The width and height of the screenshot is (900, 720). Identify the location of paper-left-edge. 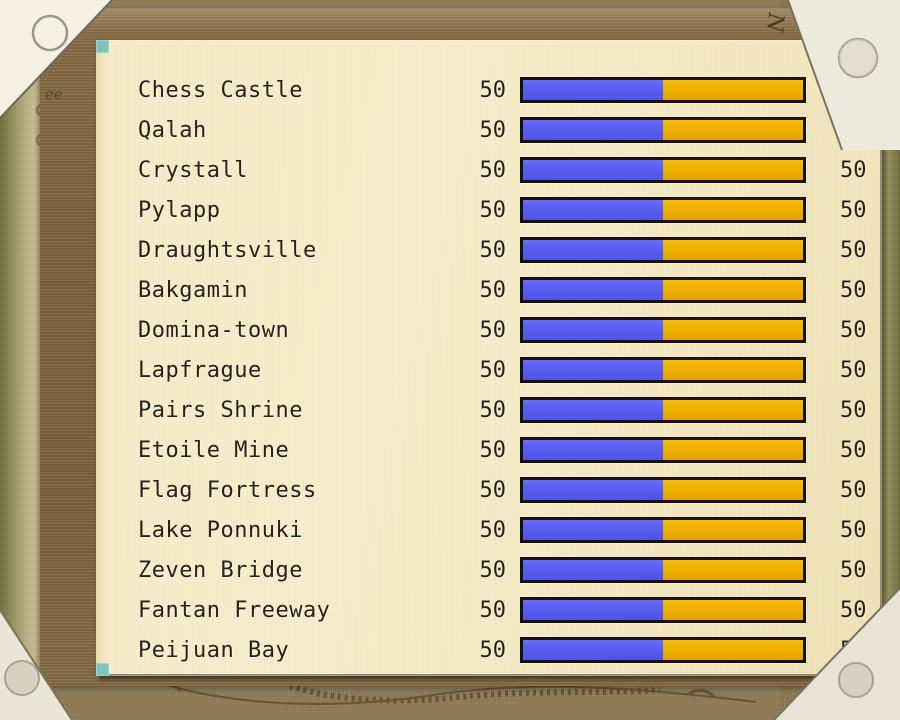
(103, 358).